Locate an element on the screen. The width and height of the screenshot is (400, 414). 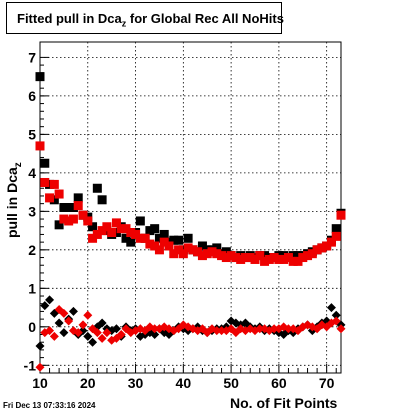
y-tick-label: -1 is located at coordinates (30, 365).